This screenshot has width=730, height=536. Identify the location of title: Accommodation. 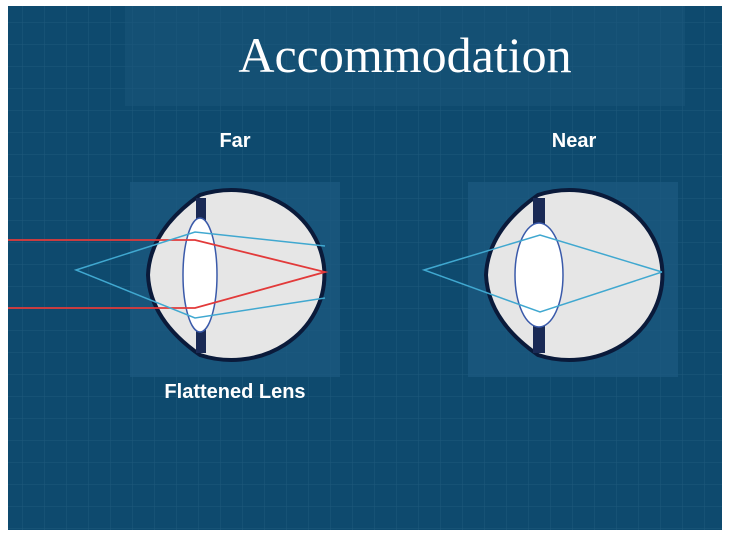
(404, 55).